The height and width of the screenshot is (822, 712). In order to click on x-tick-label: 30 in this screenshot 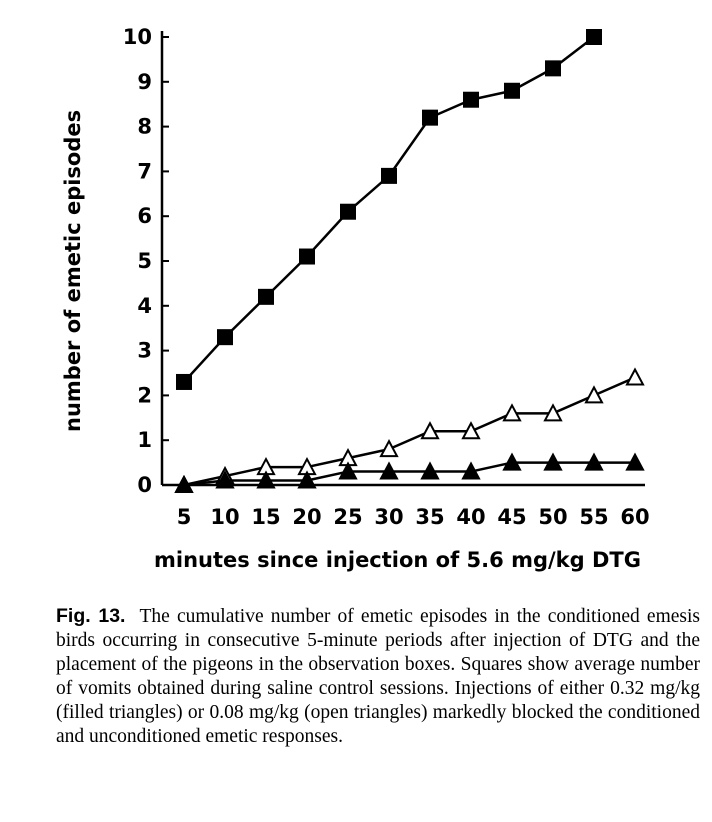, I will do `click(388, 517)`.